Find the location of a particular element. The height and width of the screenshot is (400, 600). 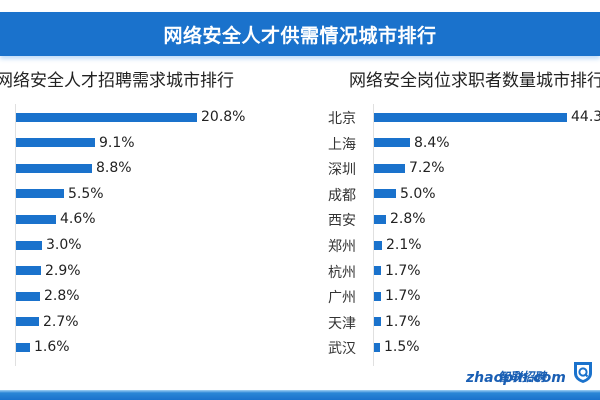

city-label: 杭州 is located at coordinates (342, 272).